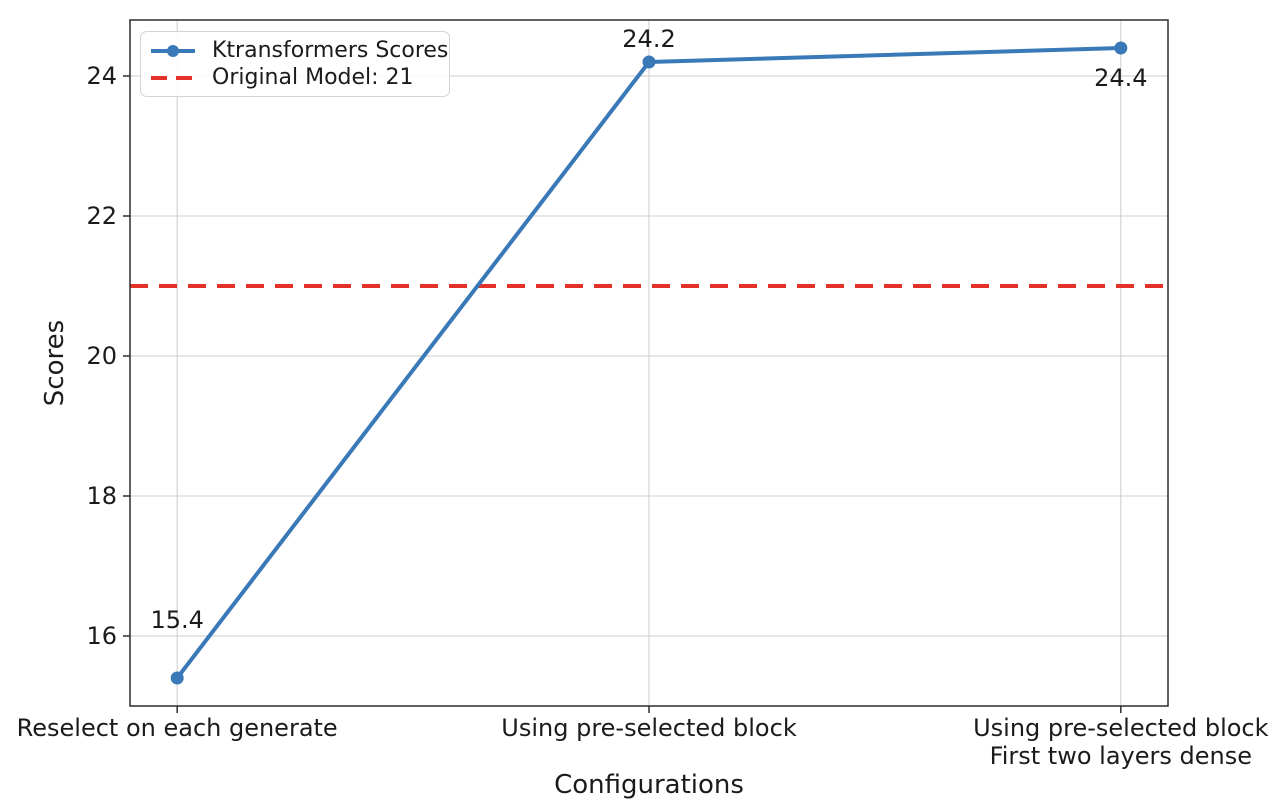 Image resolution: width=1280 pixels, height=803 pixels. What do you see at coordinates (173, 50) in the screenshot?
I see `series-line-sample-icon` at bounding box center [173, 50].